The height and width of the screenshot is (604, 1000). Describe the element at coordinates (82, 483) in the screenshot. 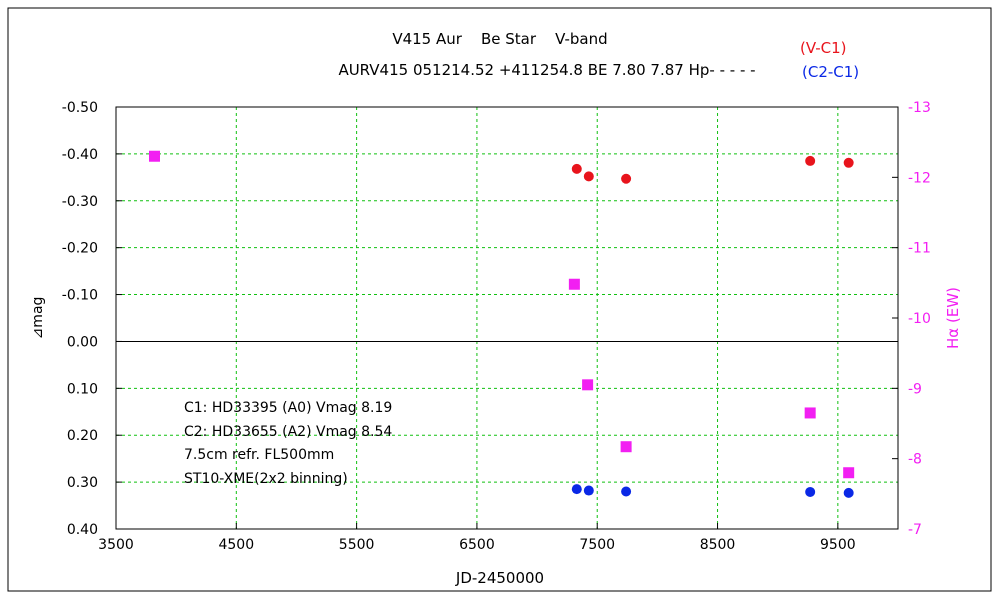

I see `y-tick-label: 0.30` at that location.